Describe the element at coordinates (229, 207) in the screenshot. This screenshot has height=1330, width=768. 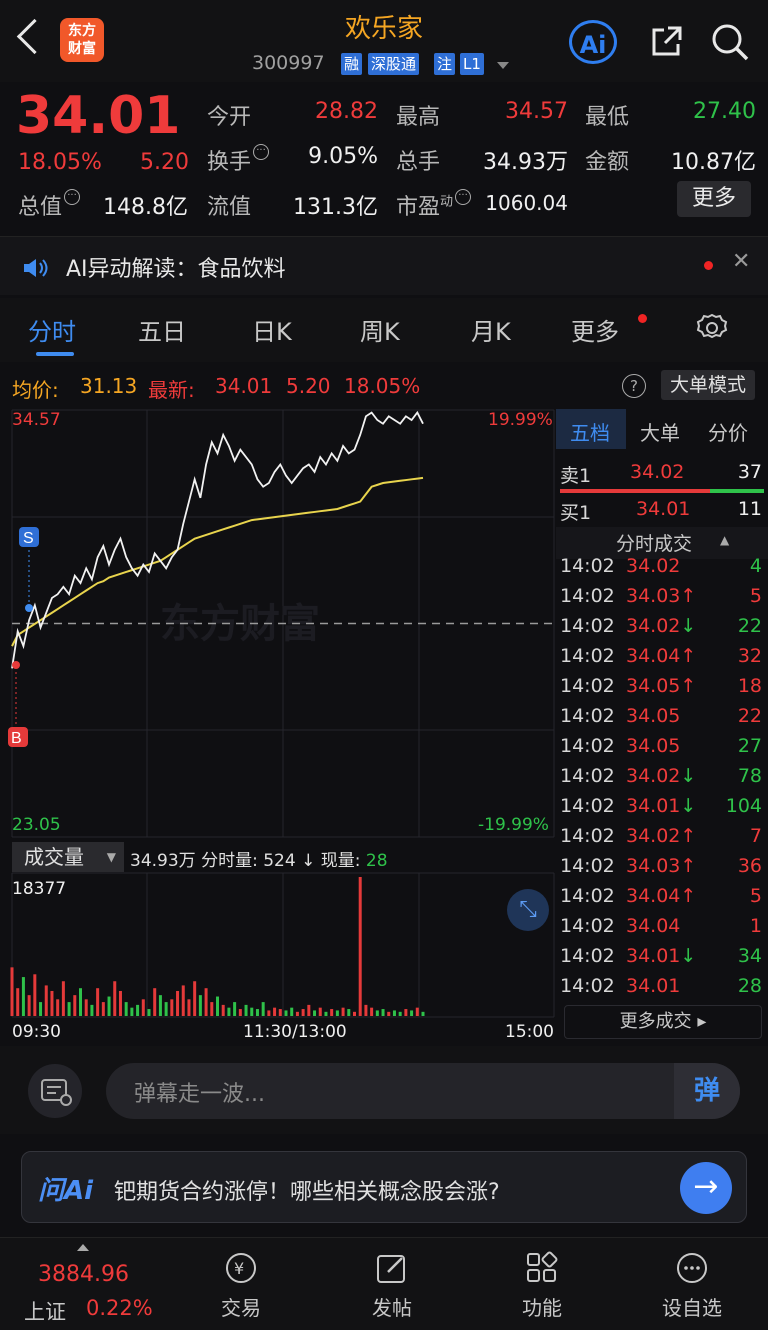
I see `float-cap-label: 流值` at that location.